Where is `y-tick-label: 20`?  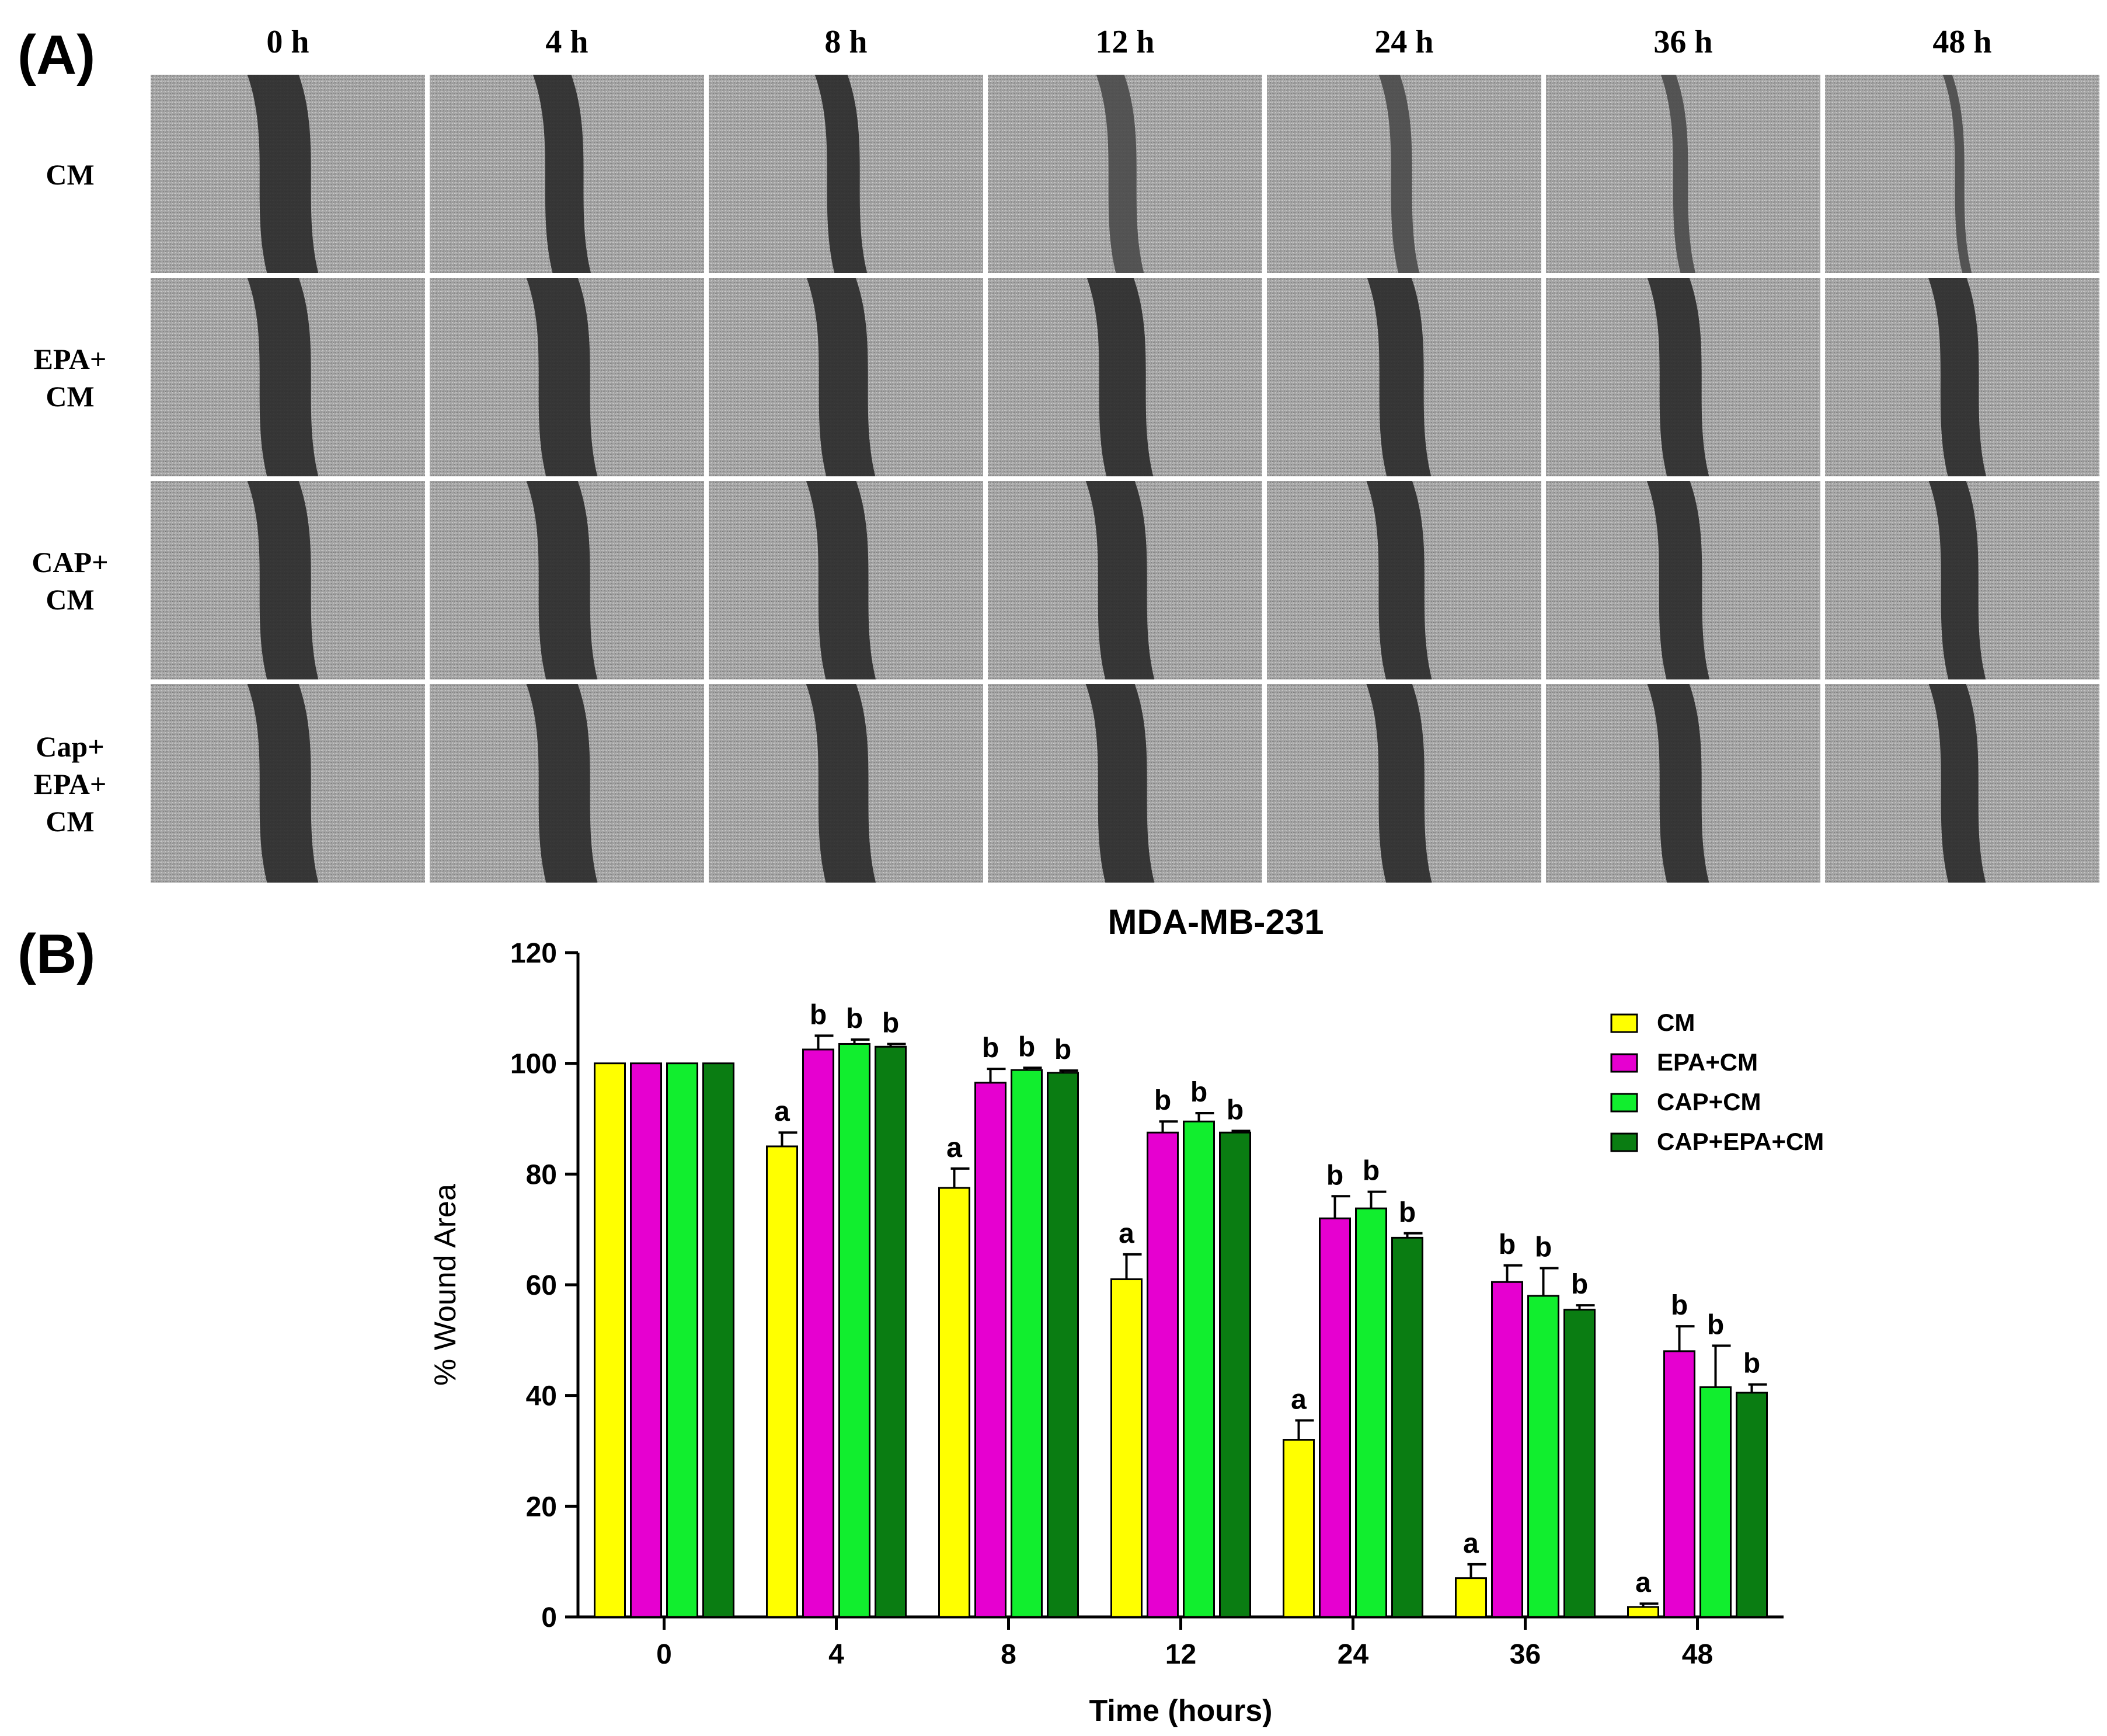
y-tick-label: 20 is located at coordinates (541, 1506).